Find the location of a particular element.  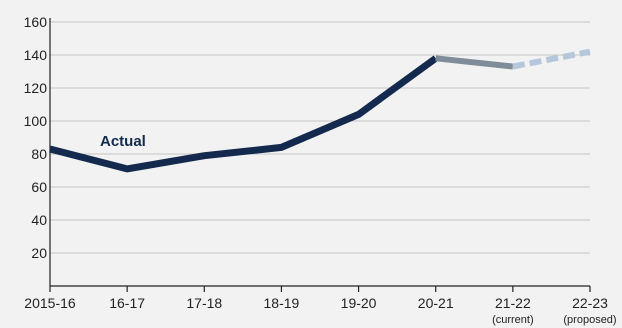

x-tick-label: 19-20 is located at coordinates (359, 303).